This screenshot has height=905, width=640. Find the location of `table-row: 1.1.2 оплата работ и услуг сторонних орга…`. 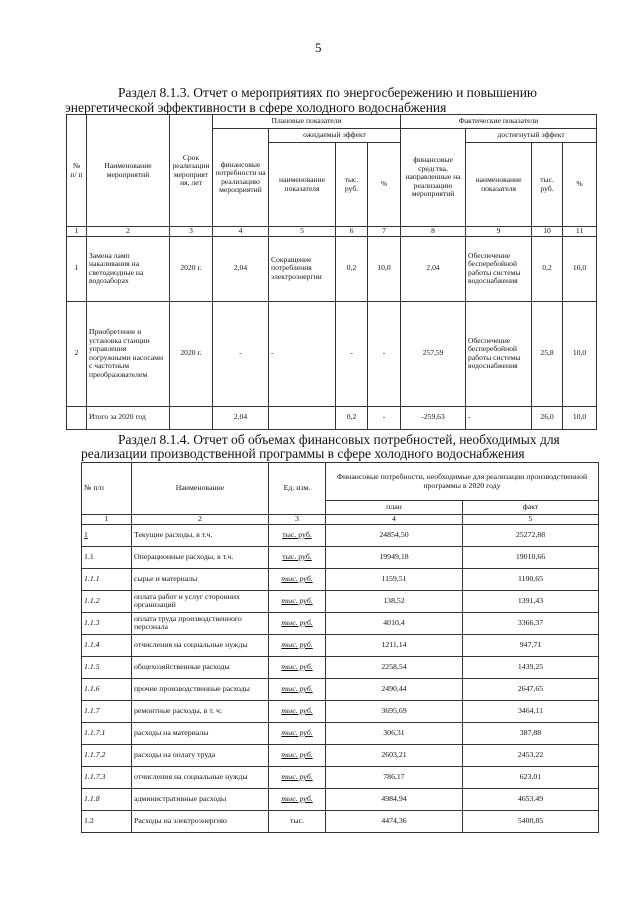

table-row: 1.1.2 оплата работ и услуг сторонних орга… is located at coordinates (340, 601).